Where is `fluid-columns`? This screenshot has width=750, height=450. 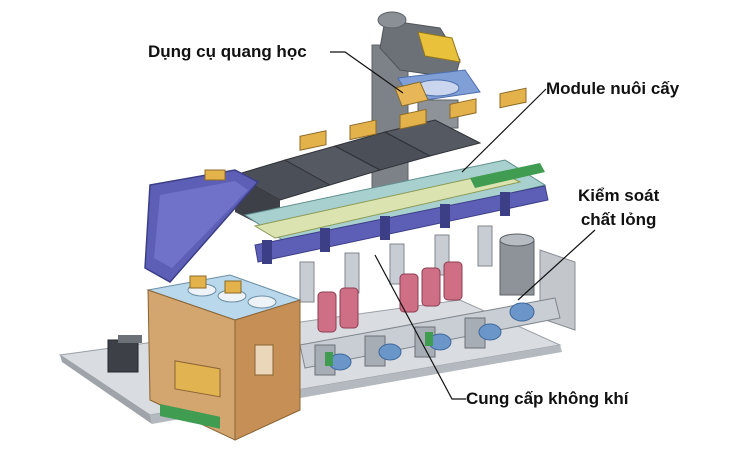
fluid-columns is located at coordinates (396, 264).